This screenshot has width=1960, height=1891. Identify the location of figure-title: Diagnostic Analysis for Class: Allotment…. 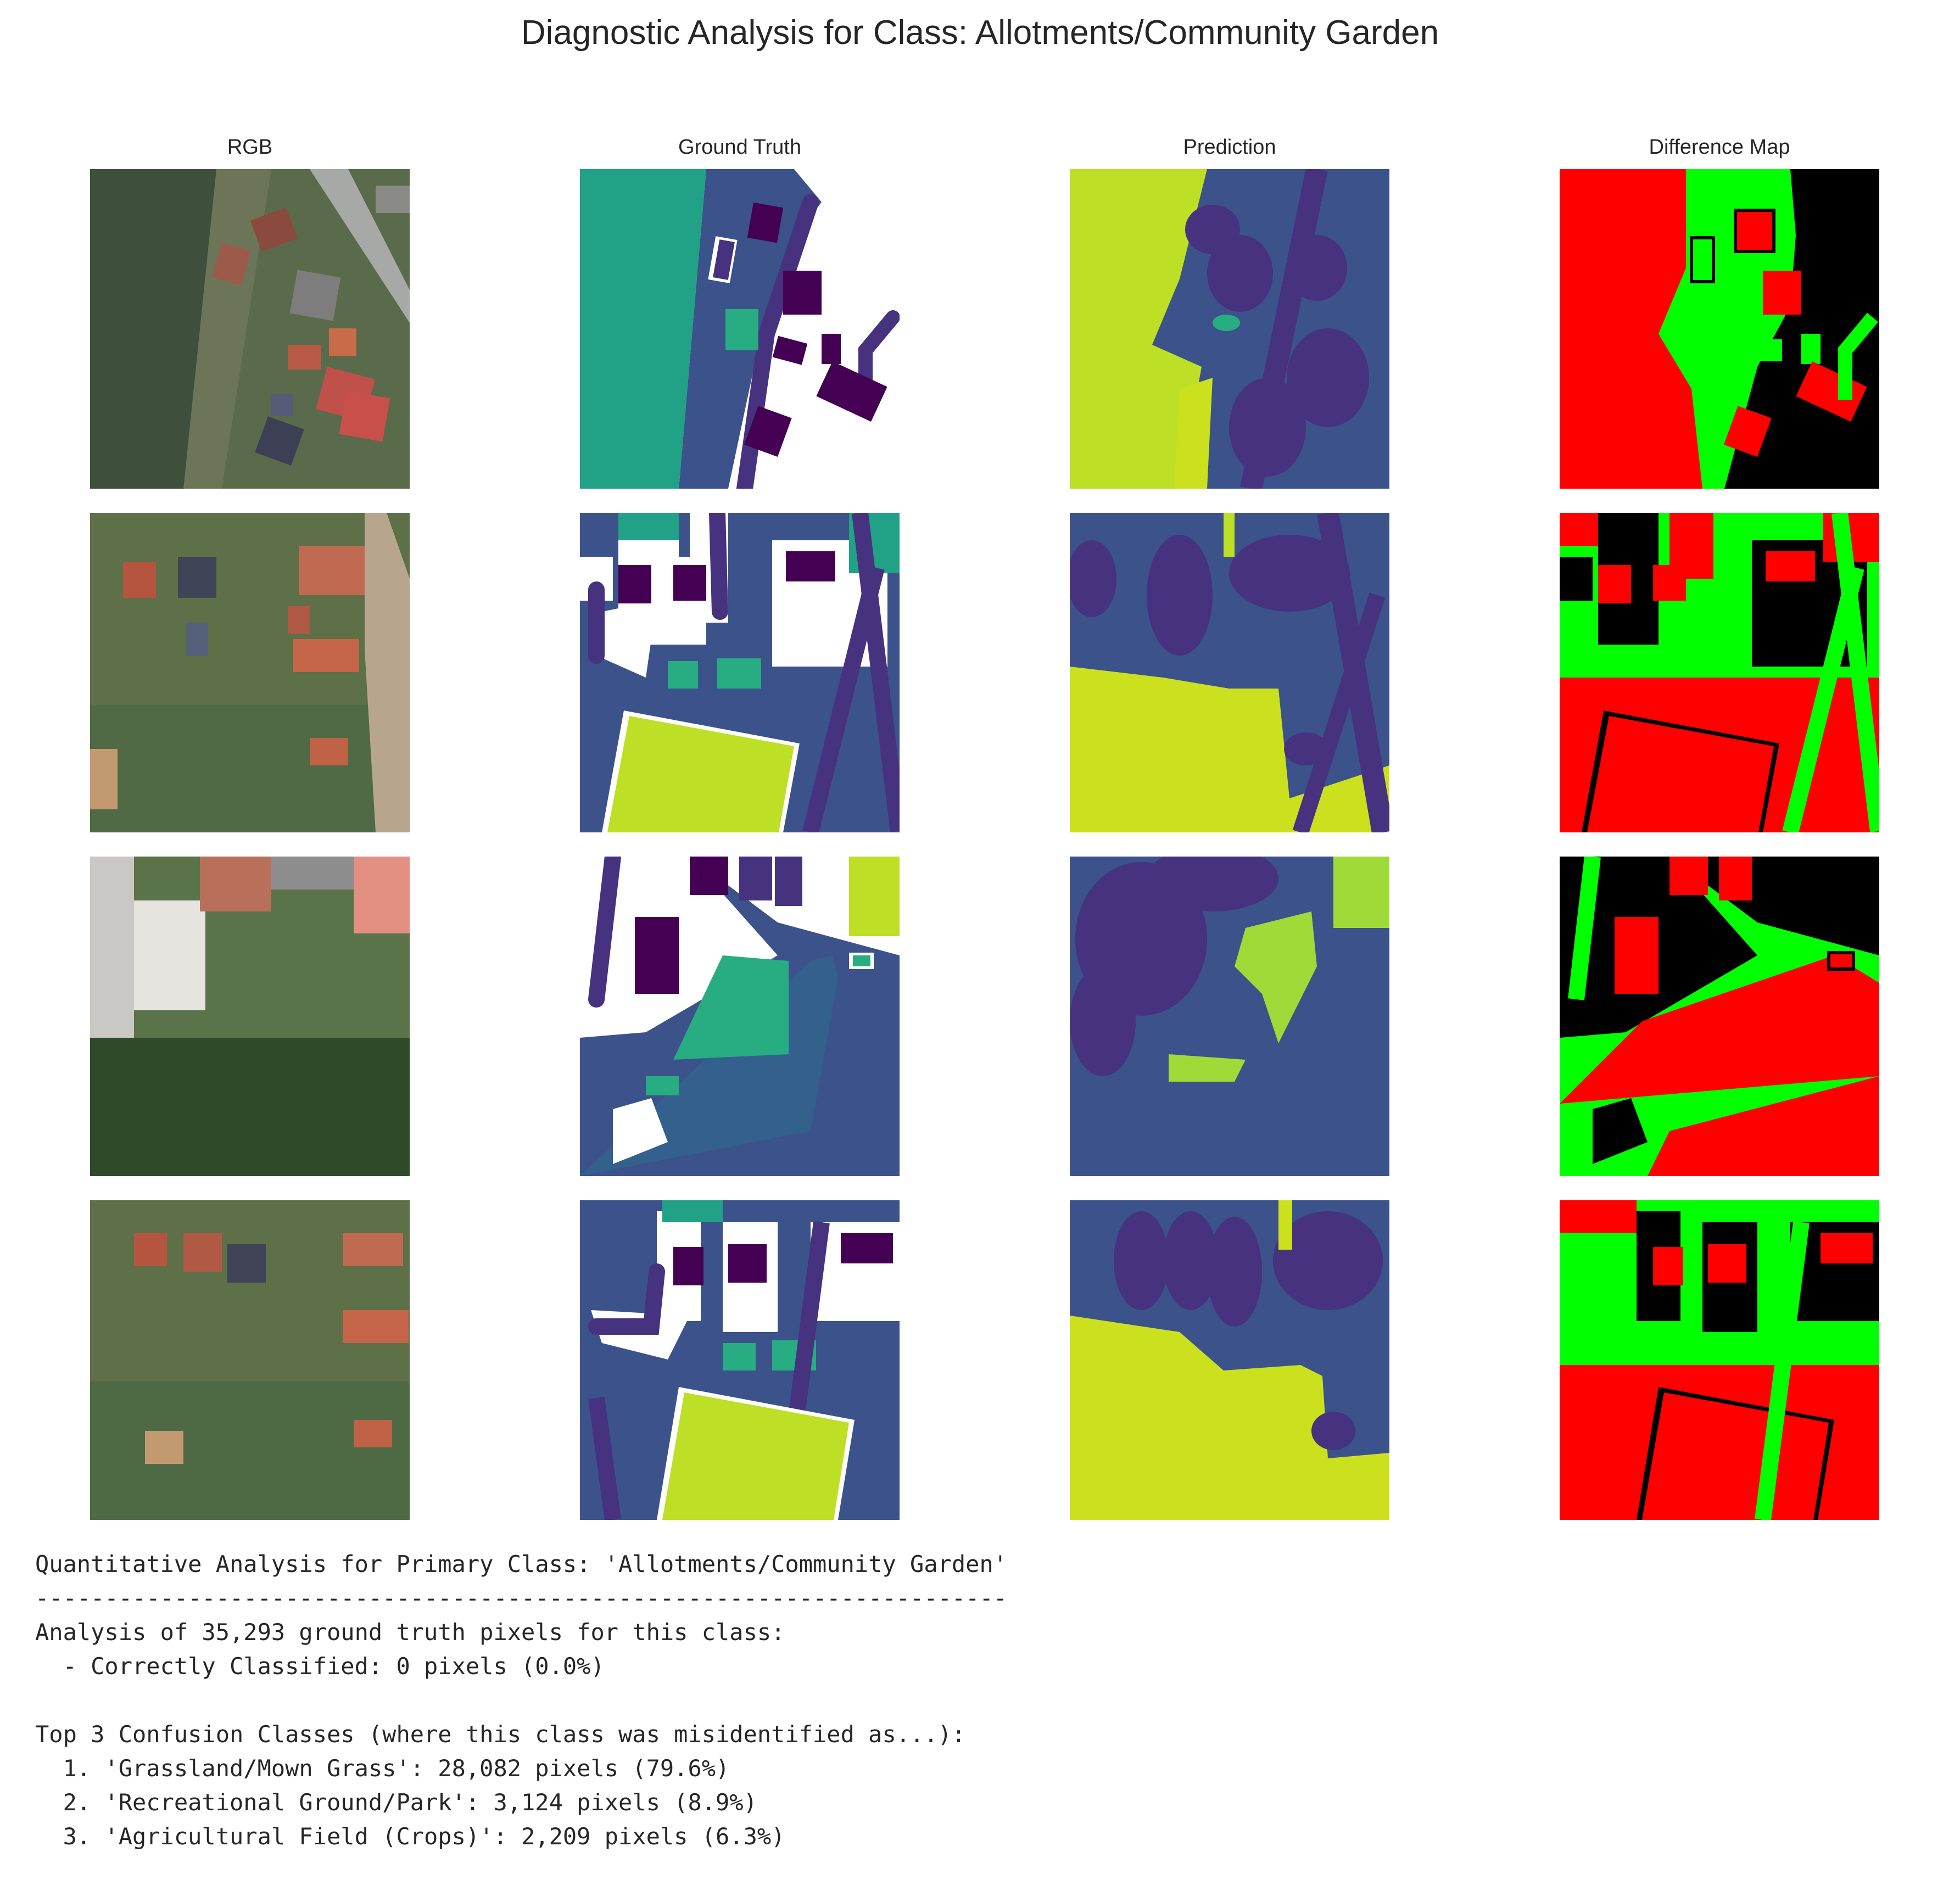
(980, 33).